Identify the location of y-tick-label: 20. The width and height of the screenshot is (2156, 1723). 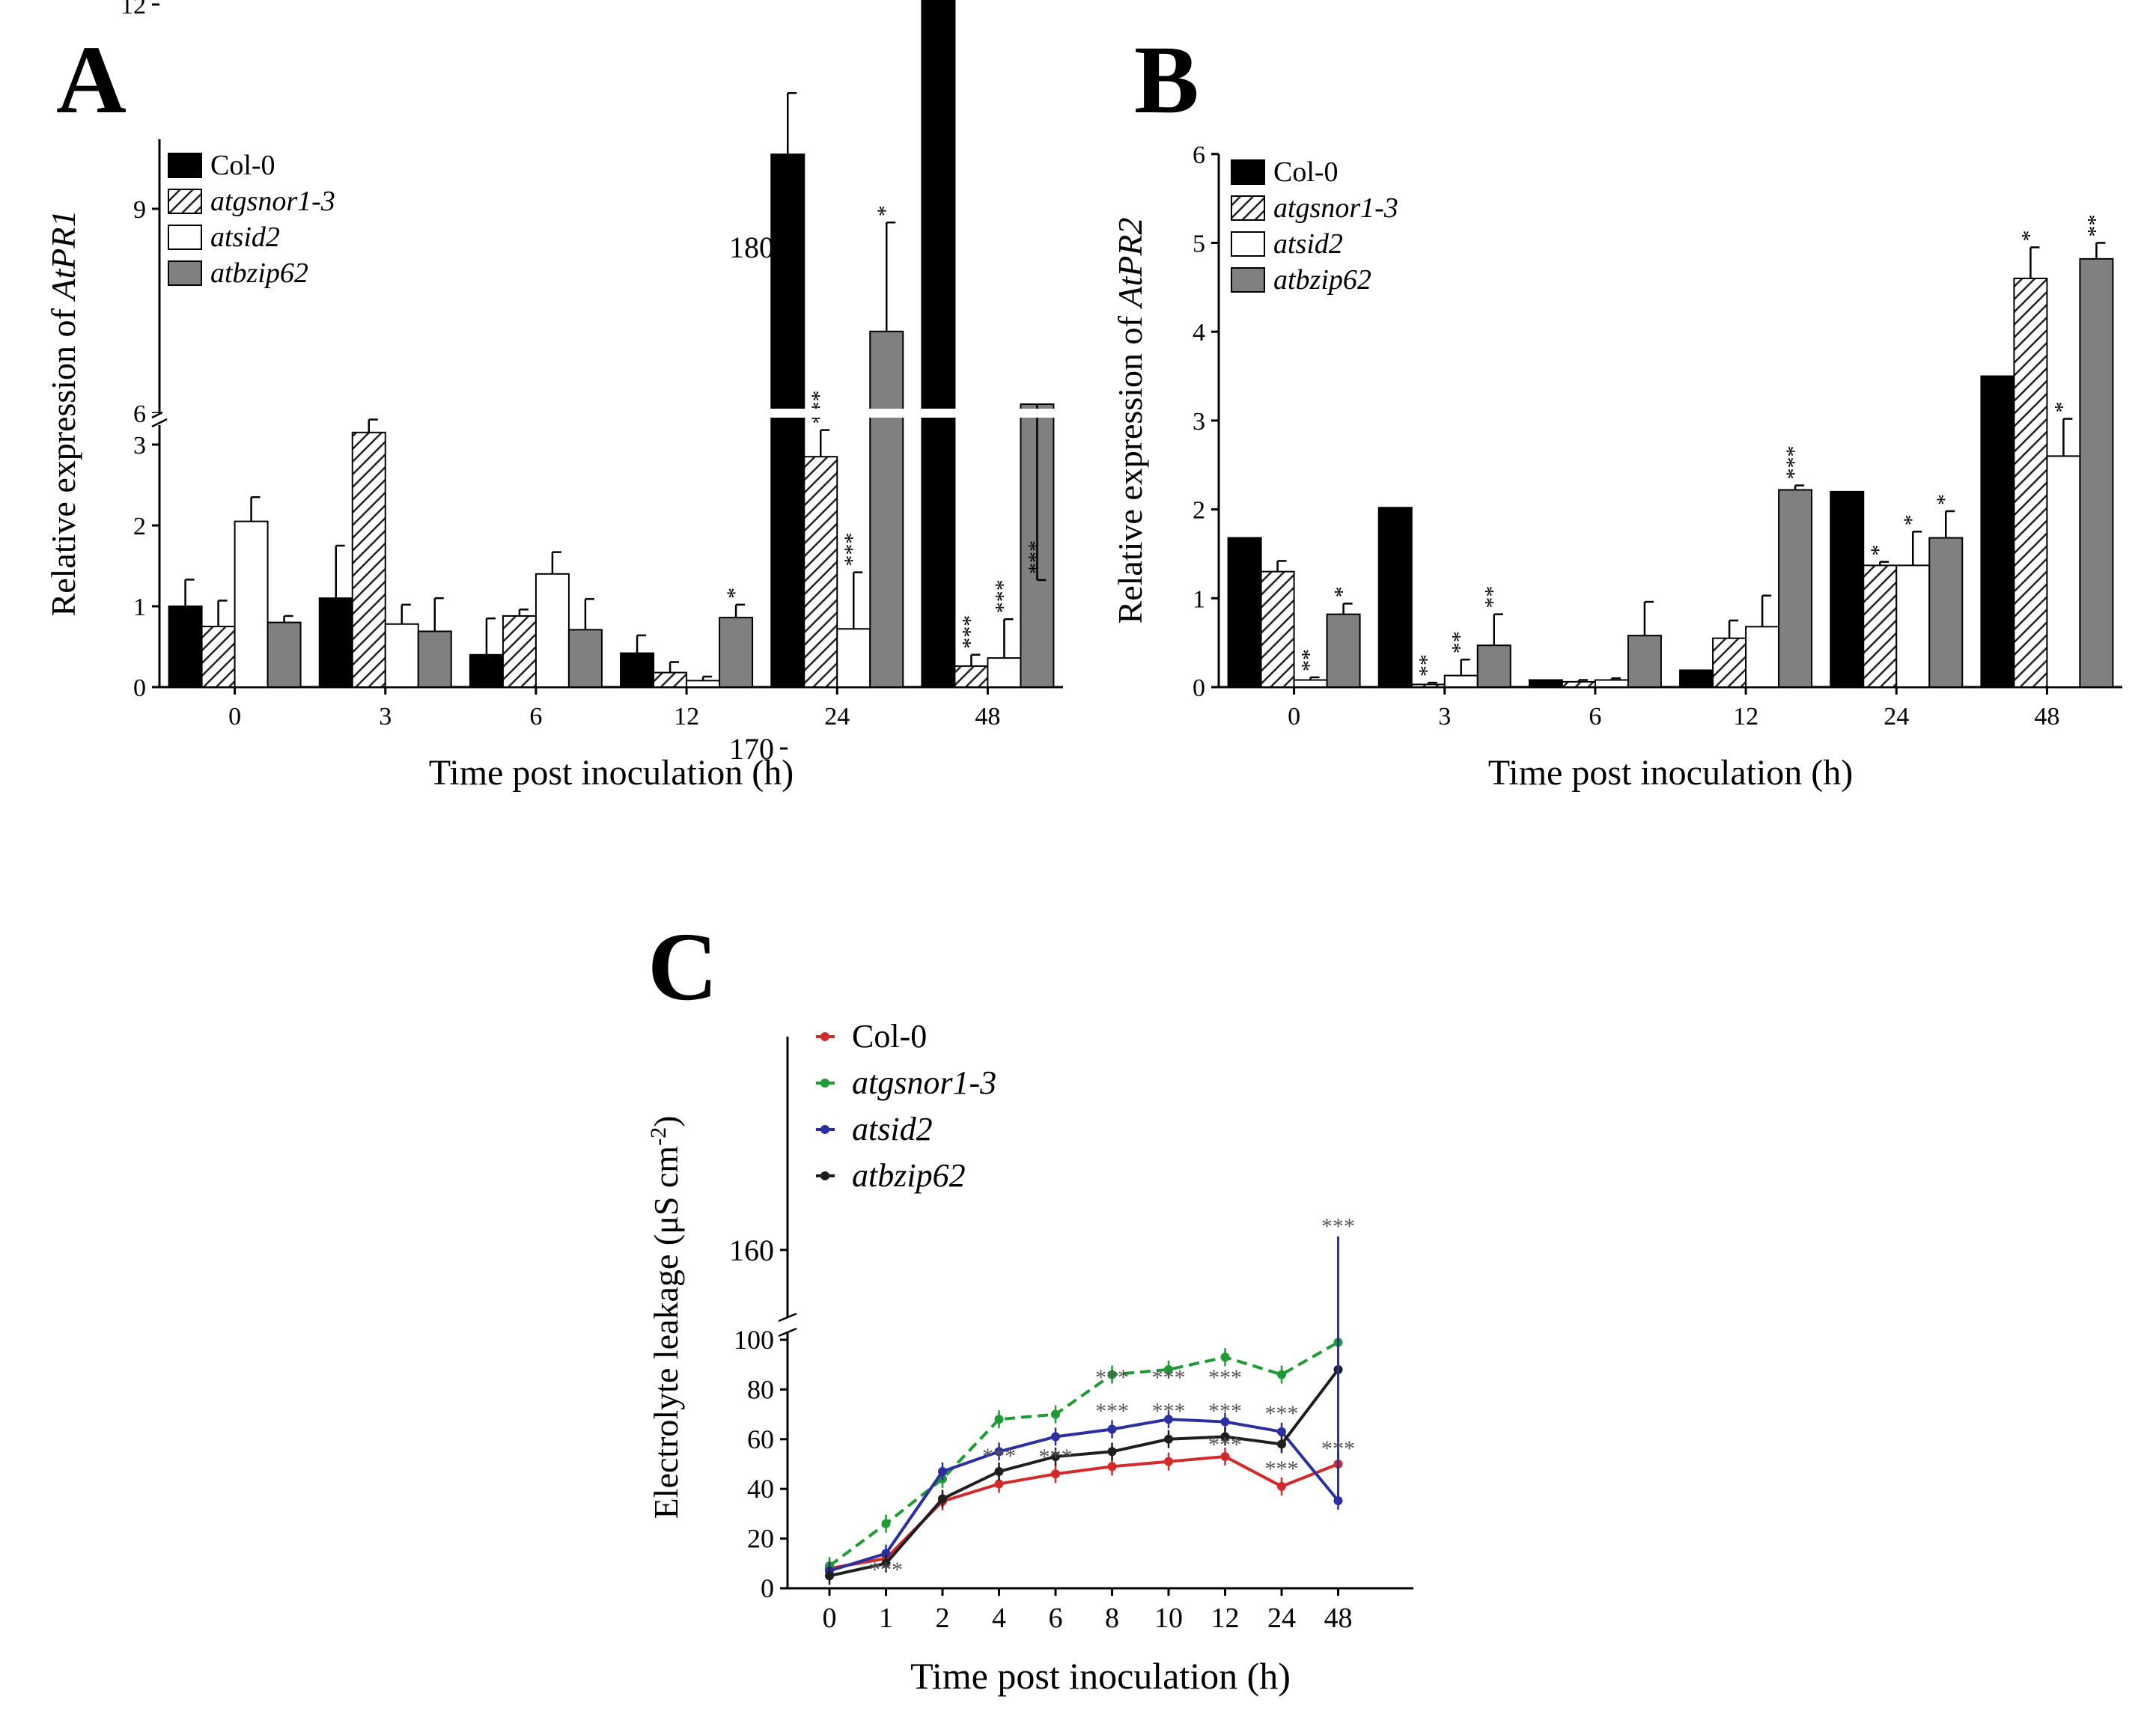
(760, 1539).